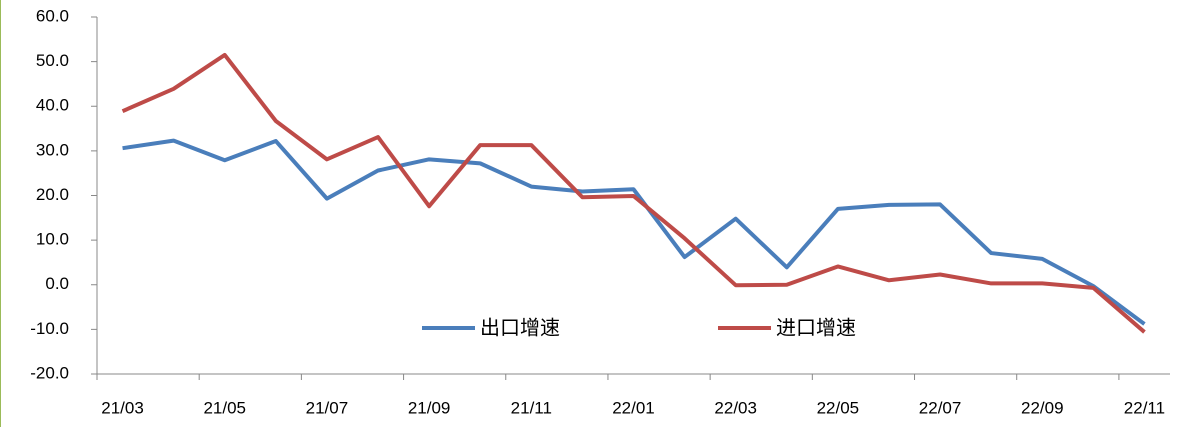 This screenshot has height=427, width=1200. Describe the element at coordinates (1042, 407) in the screenshot. I see `x-tick-label: 22/09` at that location.